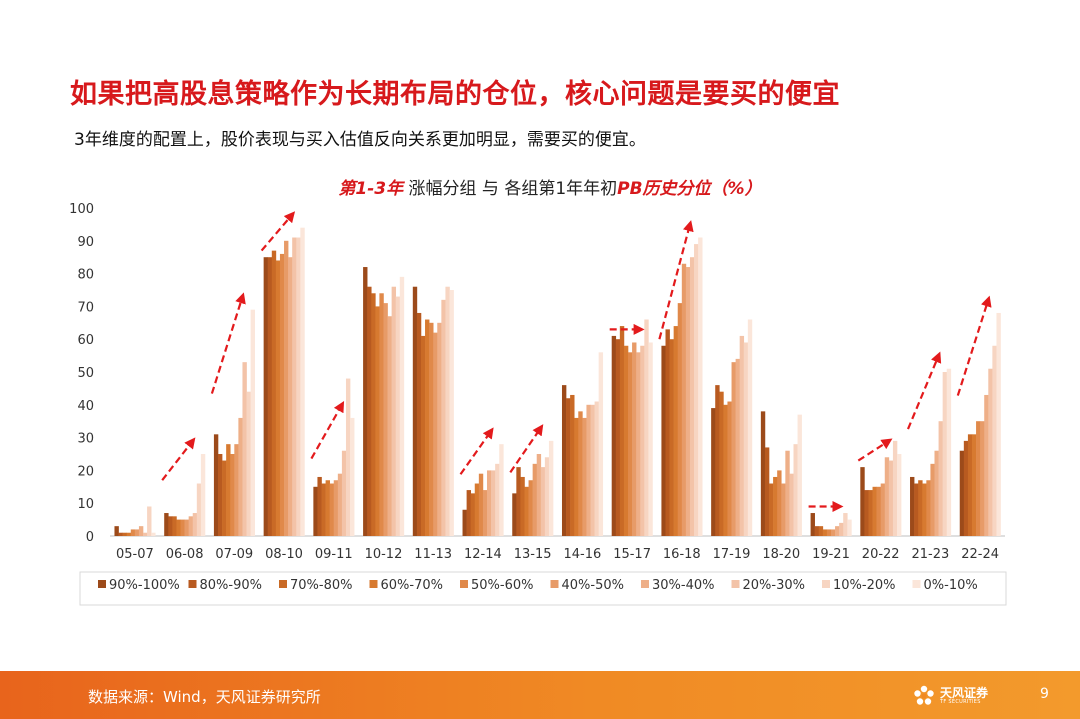  I want to click on x-tick-label: 13-15, so click(533, 554).